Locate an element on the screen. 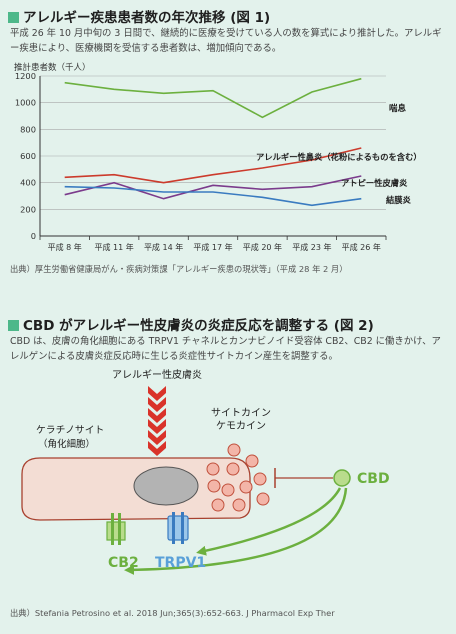 Image resolution: width=456 pixels, height=634 pixels. cb2-label: CB2 is located at coordinates (123, 563).